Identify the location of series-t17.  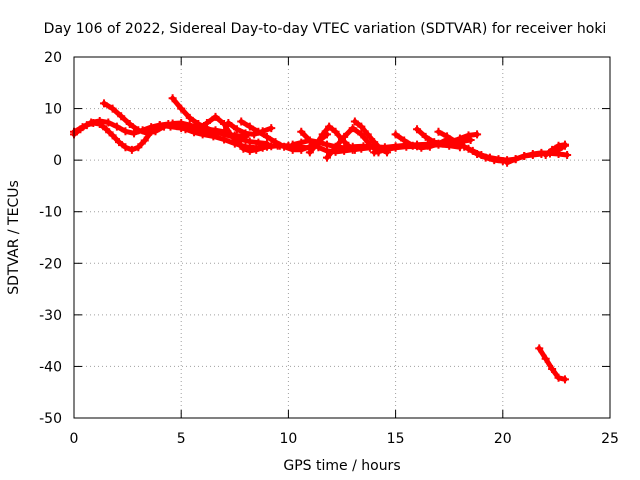
(481, 153).